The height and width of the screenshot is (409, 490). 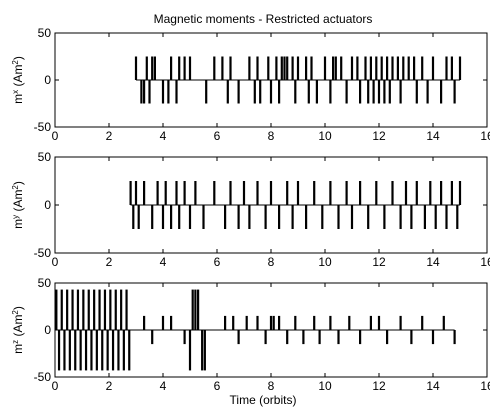 I want to click on y-axis-label: mz (Am2), so click(x=18, y=330).